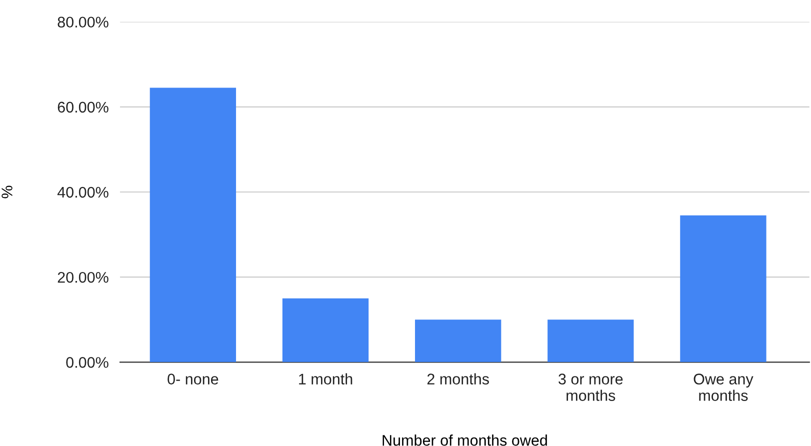 The width and height of the screenshot is (811, 446). What do you see at coordinates (325, 378) in the screenshot?
I see `x-tick-label: 1 month` at bounding box center [325, 378].